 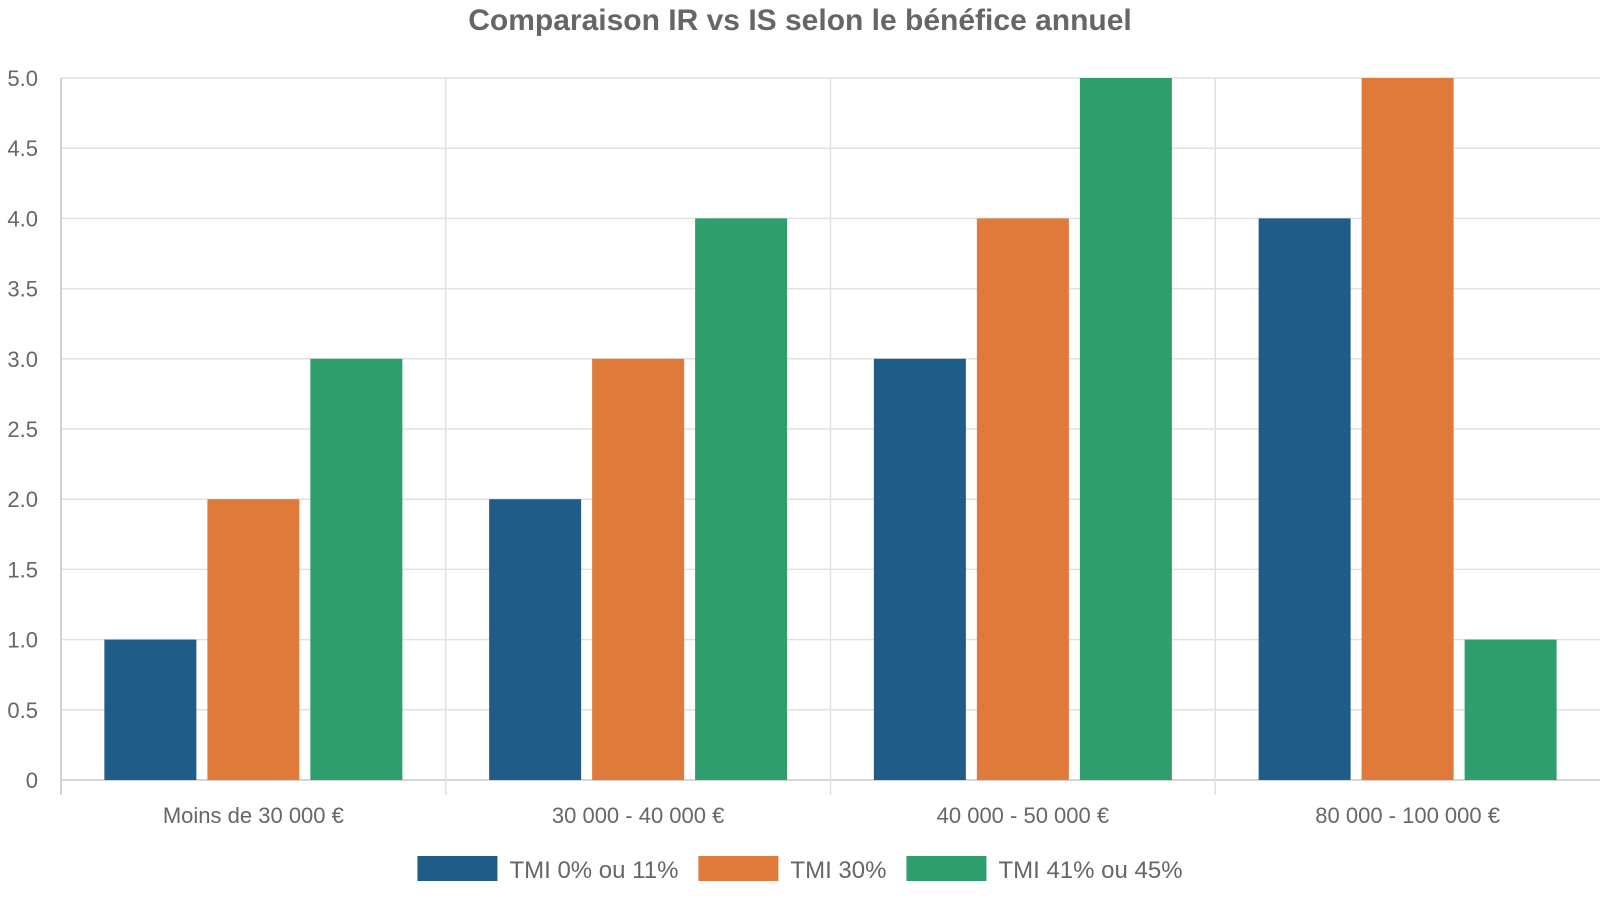 I want to click on y-tick-label: 0, so click(x=32, y=780).